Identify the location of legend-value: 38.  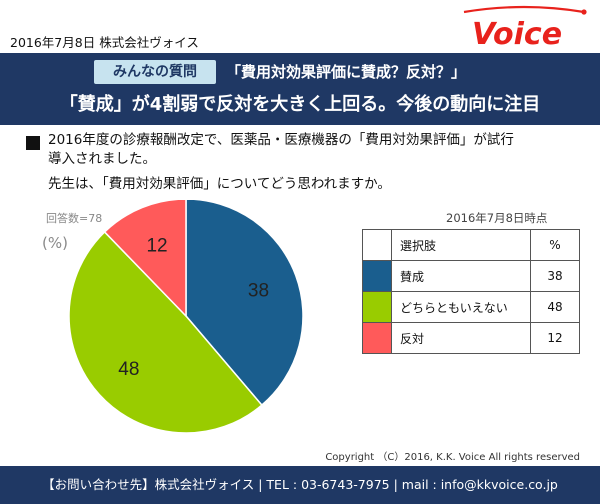
(555, 276).